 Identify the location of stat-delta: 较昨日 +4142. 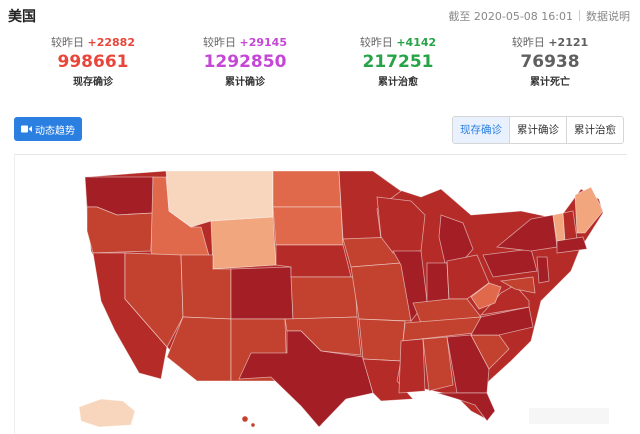
(398, 42).